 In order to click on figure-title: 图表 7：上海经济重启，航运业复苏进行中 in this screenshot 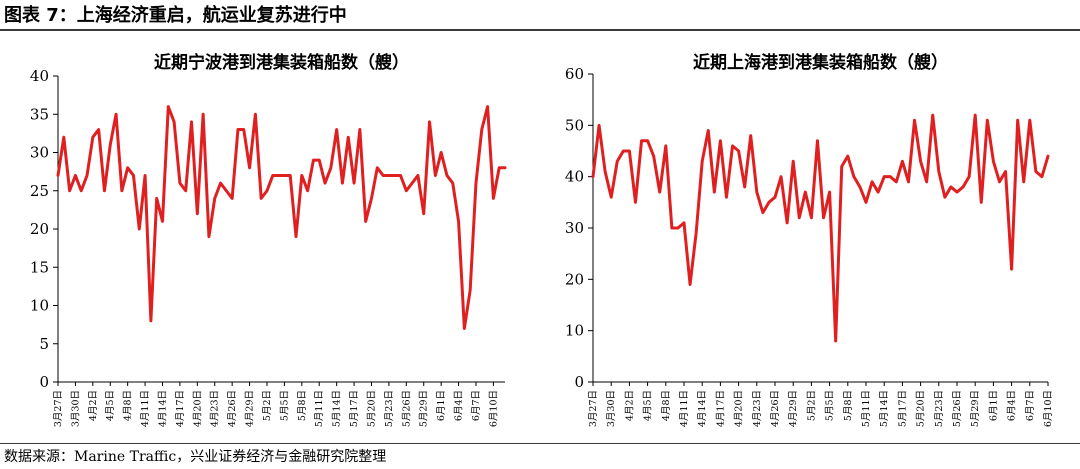, I will do `click(175, 15)`.